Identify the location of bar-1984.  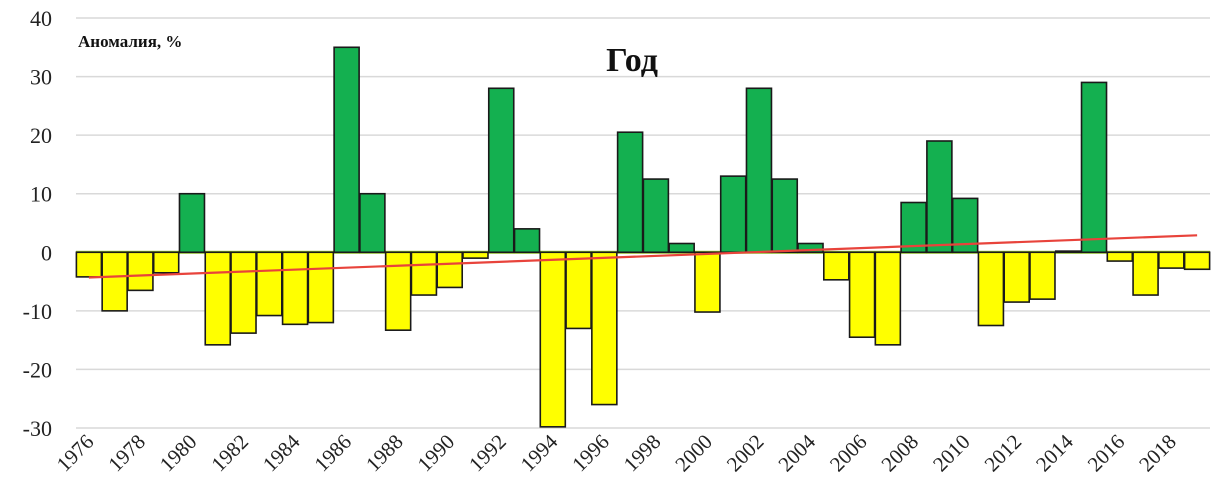
(295, 288).